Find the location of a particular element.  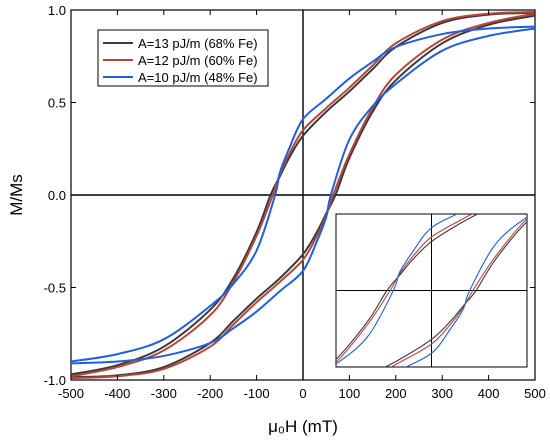

x-tick-label: 0 is located at coordinates (302, 393).